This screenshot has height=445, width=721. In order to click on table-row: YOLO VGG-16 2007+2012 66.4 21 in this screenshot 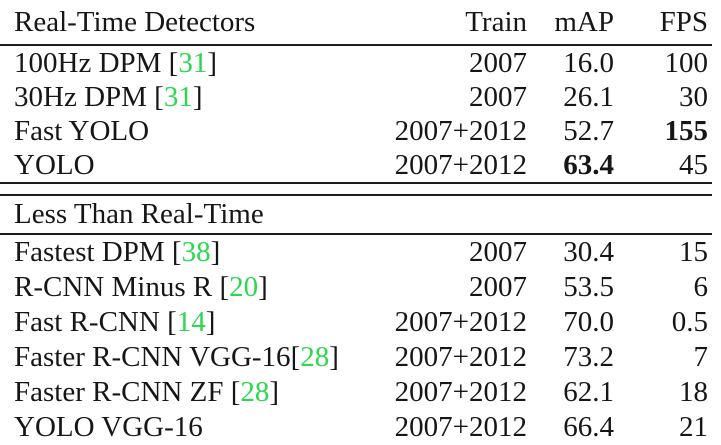, I will do `click(360, 427)`.